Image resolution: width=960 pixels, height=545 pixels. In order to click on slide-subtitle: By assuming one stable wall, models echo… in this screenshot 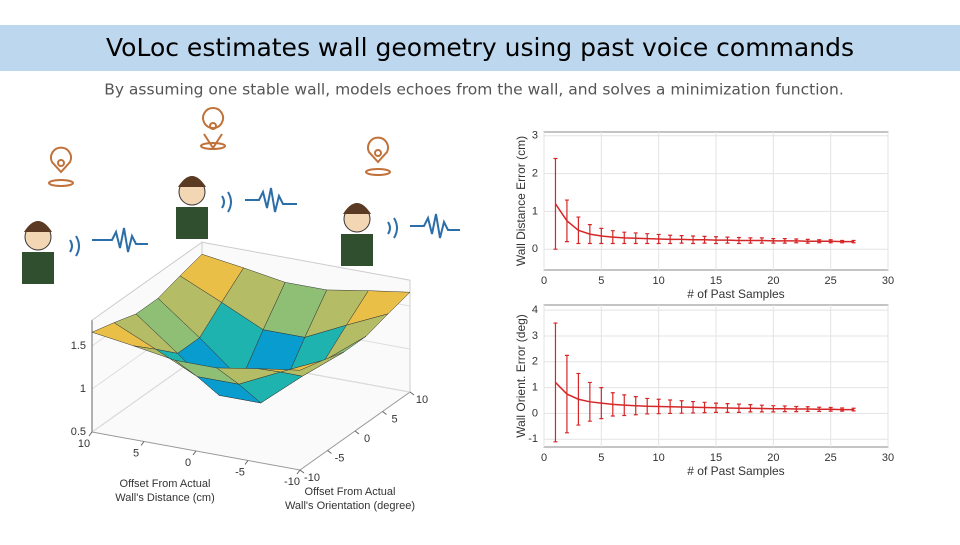, I will do `click(474, 90)`.